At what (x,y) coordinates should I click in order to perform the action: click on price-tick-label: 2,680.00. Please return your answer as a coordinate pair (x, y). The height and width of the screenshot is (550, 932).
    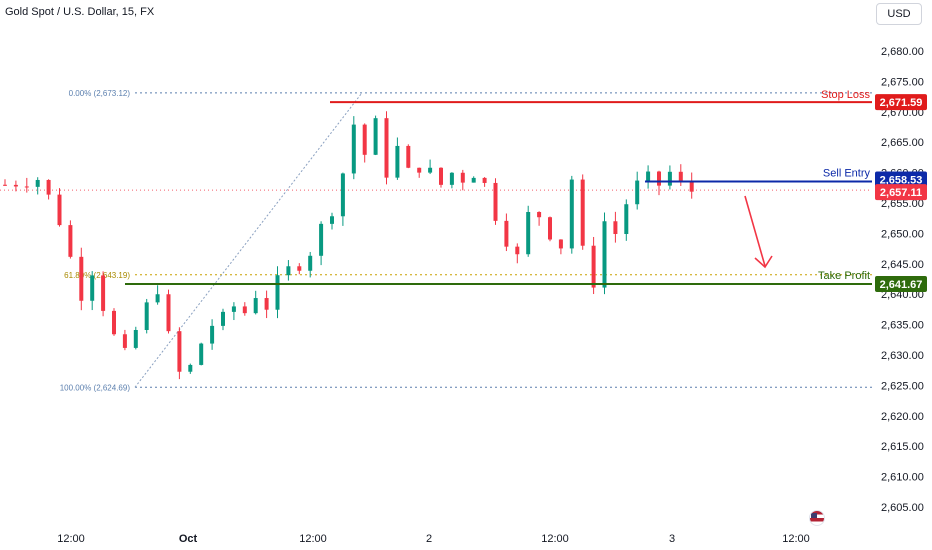
    Looking at the image, I should click on (902, 52).